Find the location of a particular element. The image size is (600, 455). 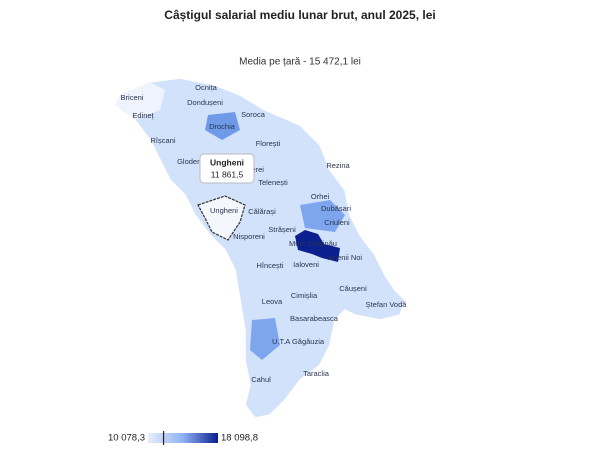

region-label: Drochia is located at coordinates (222, 126).